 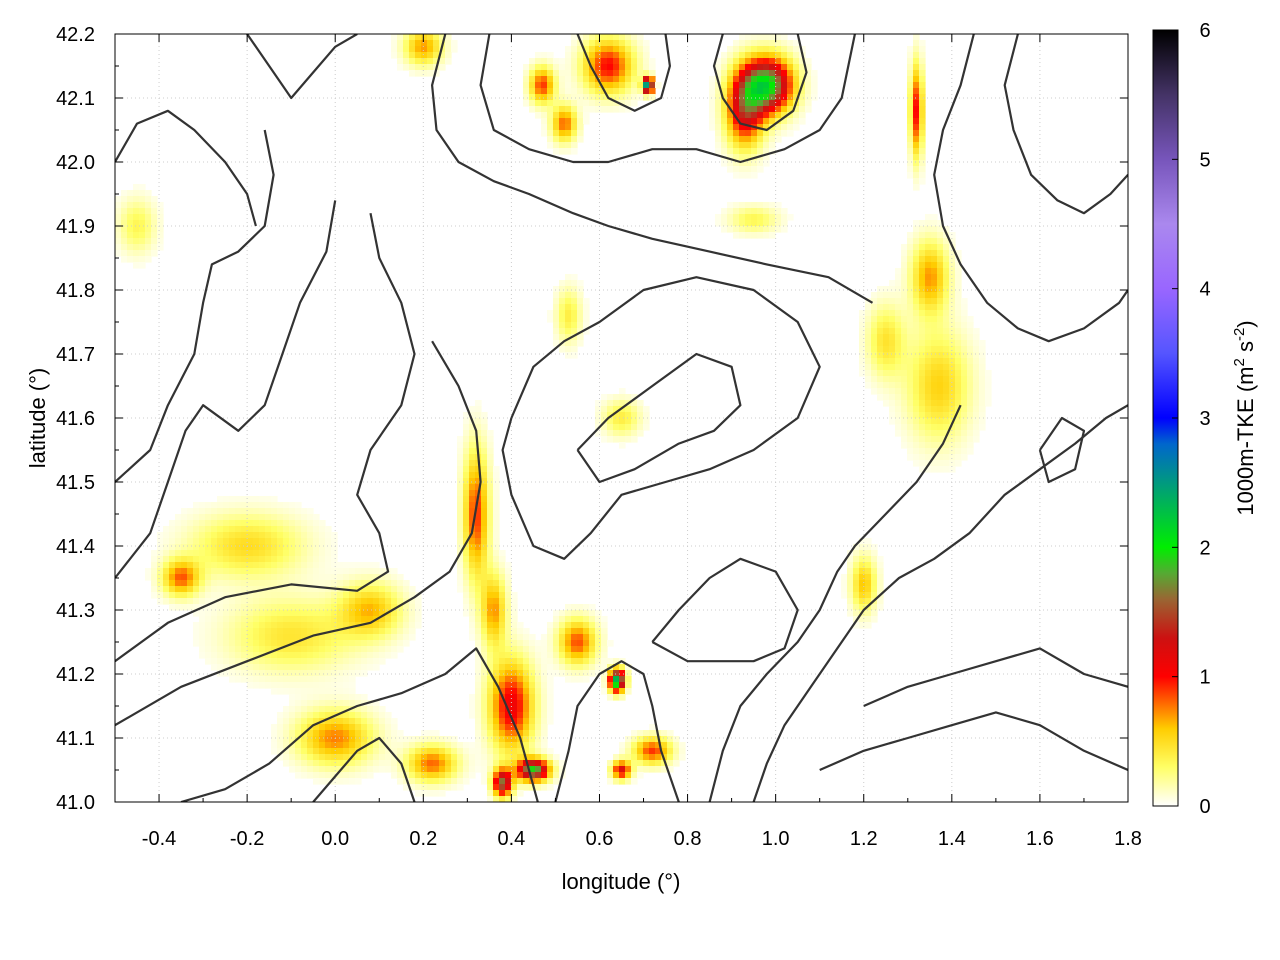 What do you see at coordinates (1204, 419) in the screenshot?
I see `colorbar-tick-label: 3` at bounding box center [1204, 419].